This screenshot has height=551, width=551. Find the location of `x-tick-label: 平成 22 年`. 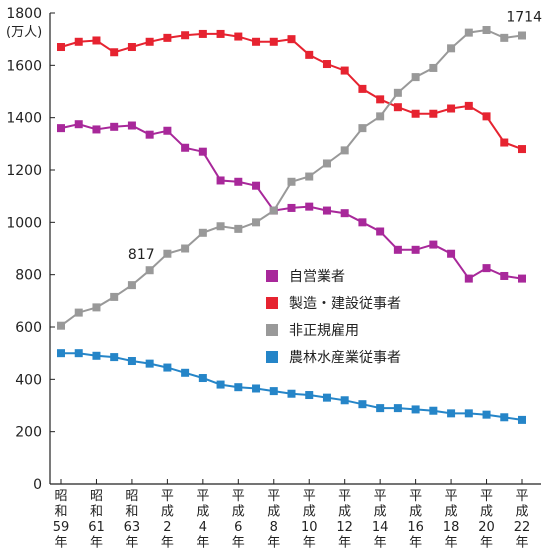

x-tick-label: 平成 22 年 is located at coordinates (522, 520).